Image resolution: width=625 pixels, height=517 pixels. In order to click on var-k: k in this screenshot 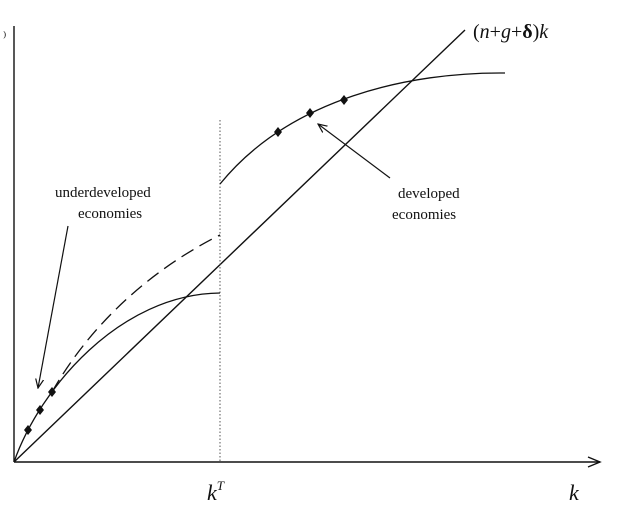, I will do `click(544, 32)`.